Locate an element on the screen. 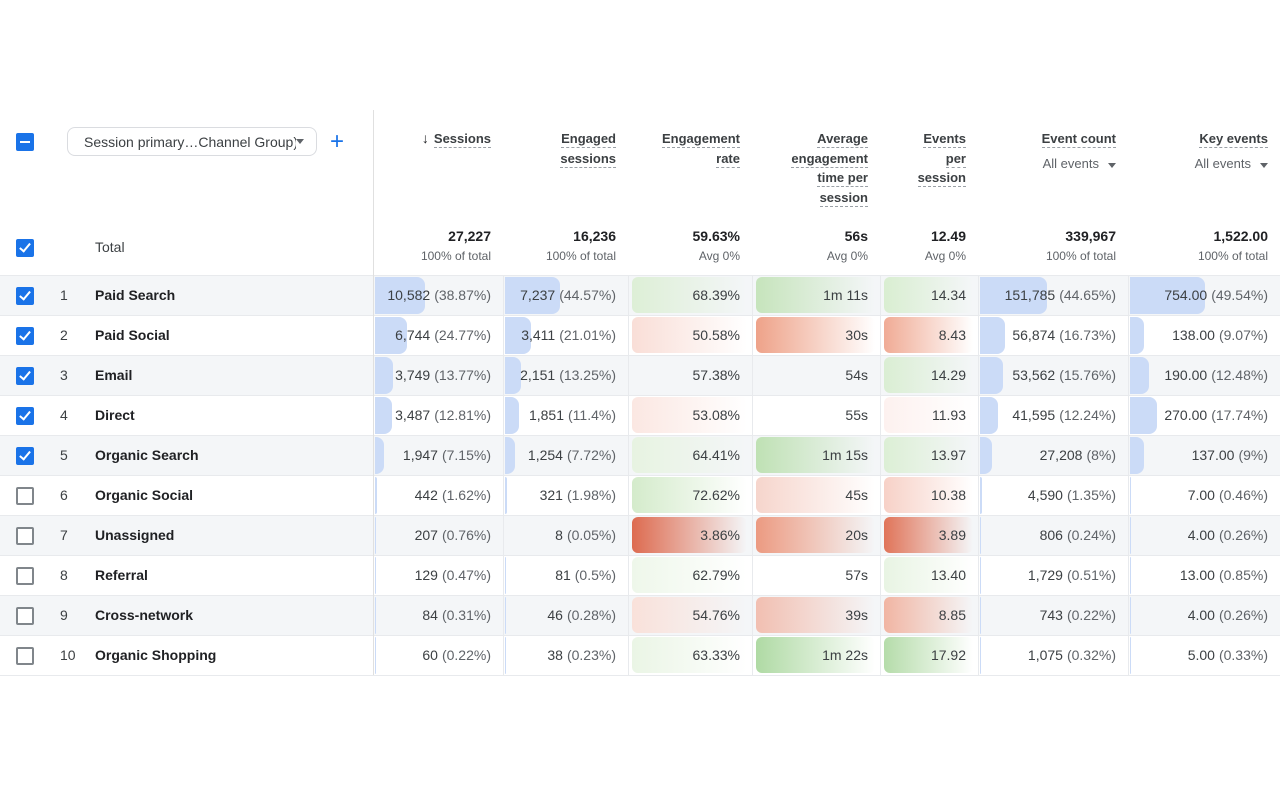  engagement-rate-cell: 63.33% is located at coordinates (690, 655).